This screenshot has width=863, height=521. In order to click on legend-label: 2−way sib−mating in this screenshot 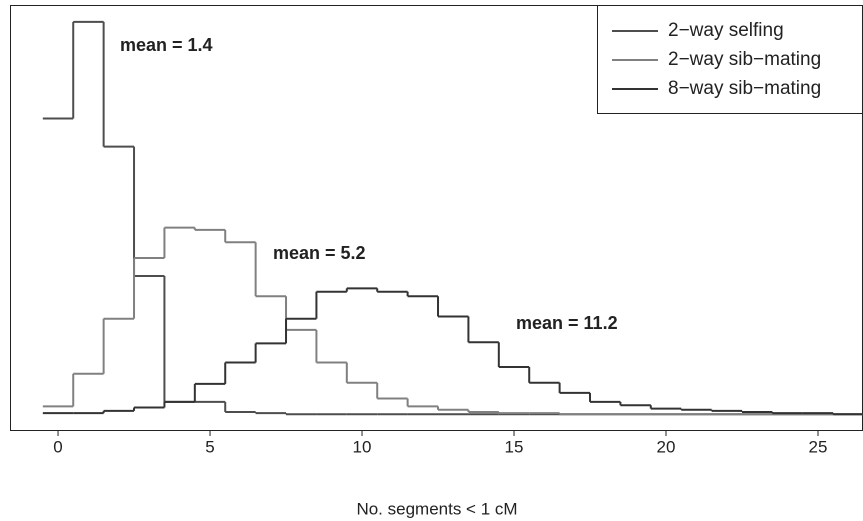, I will do `click(744, 59)`.